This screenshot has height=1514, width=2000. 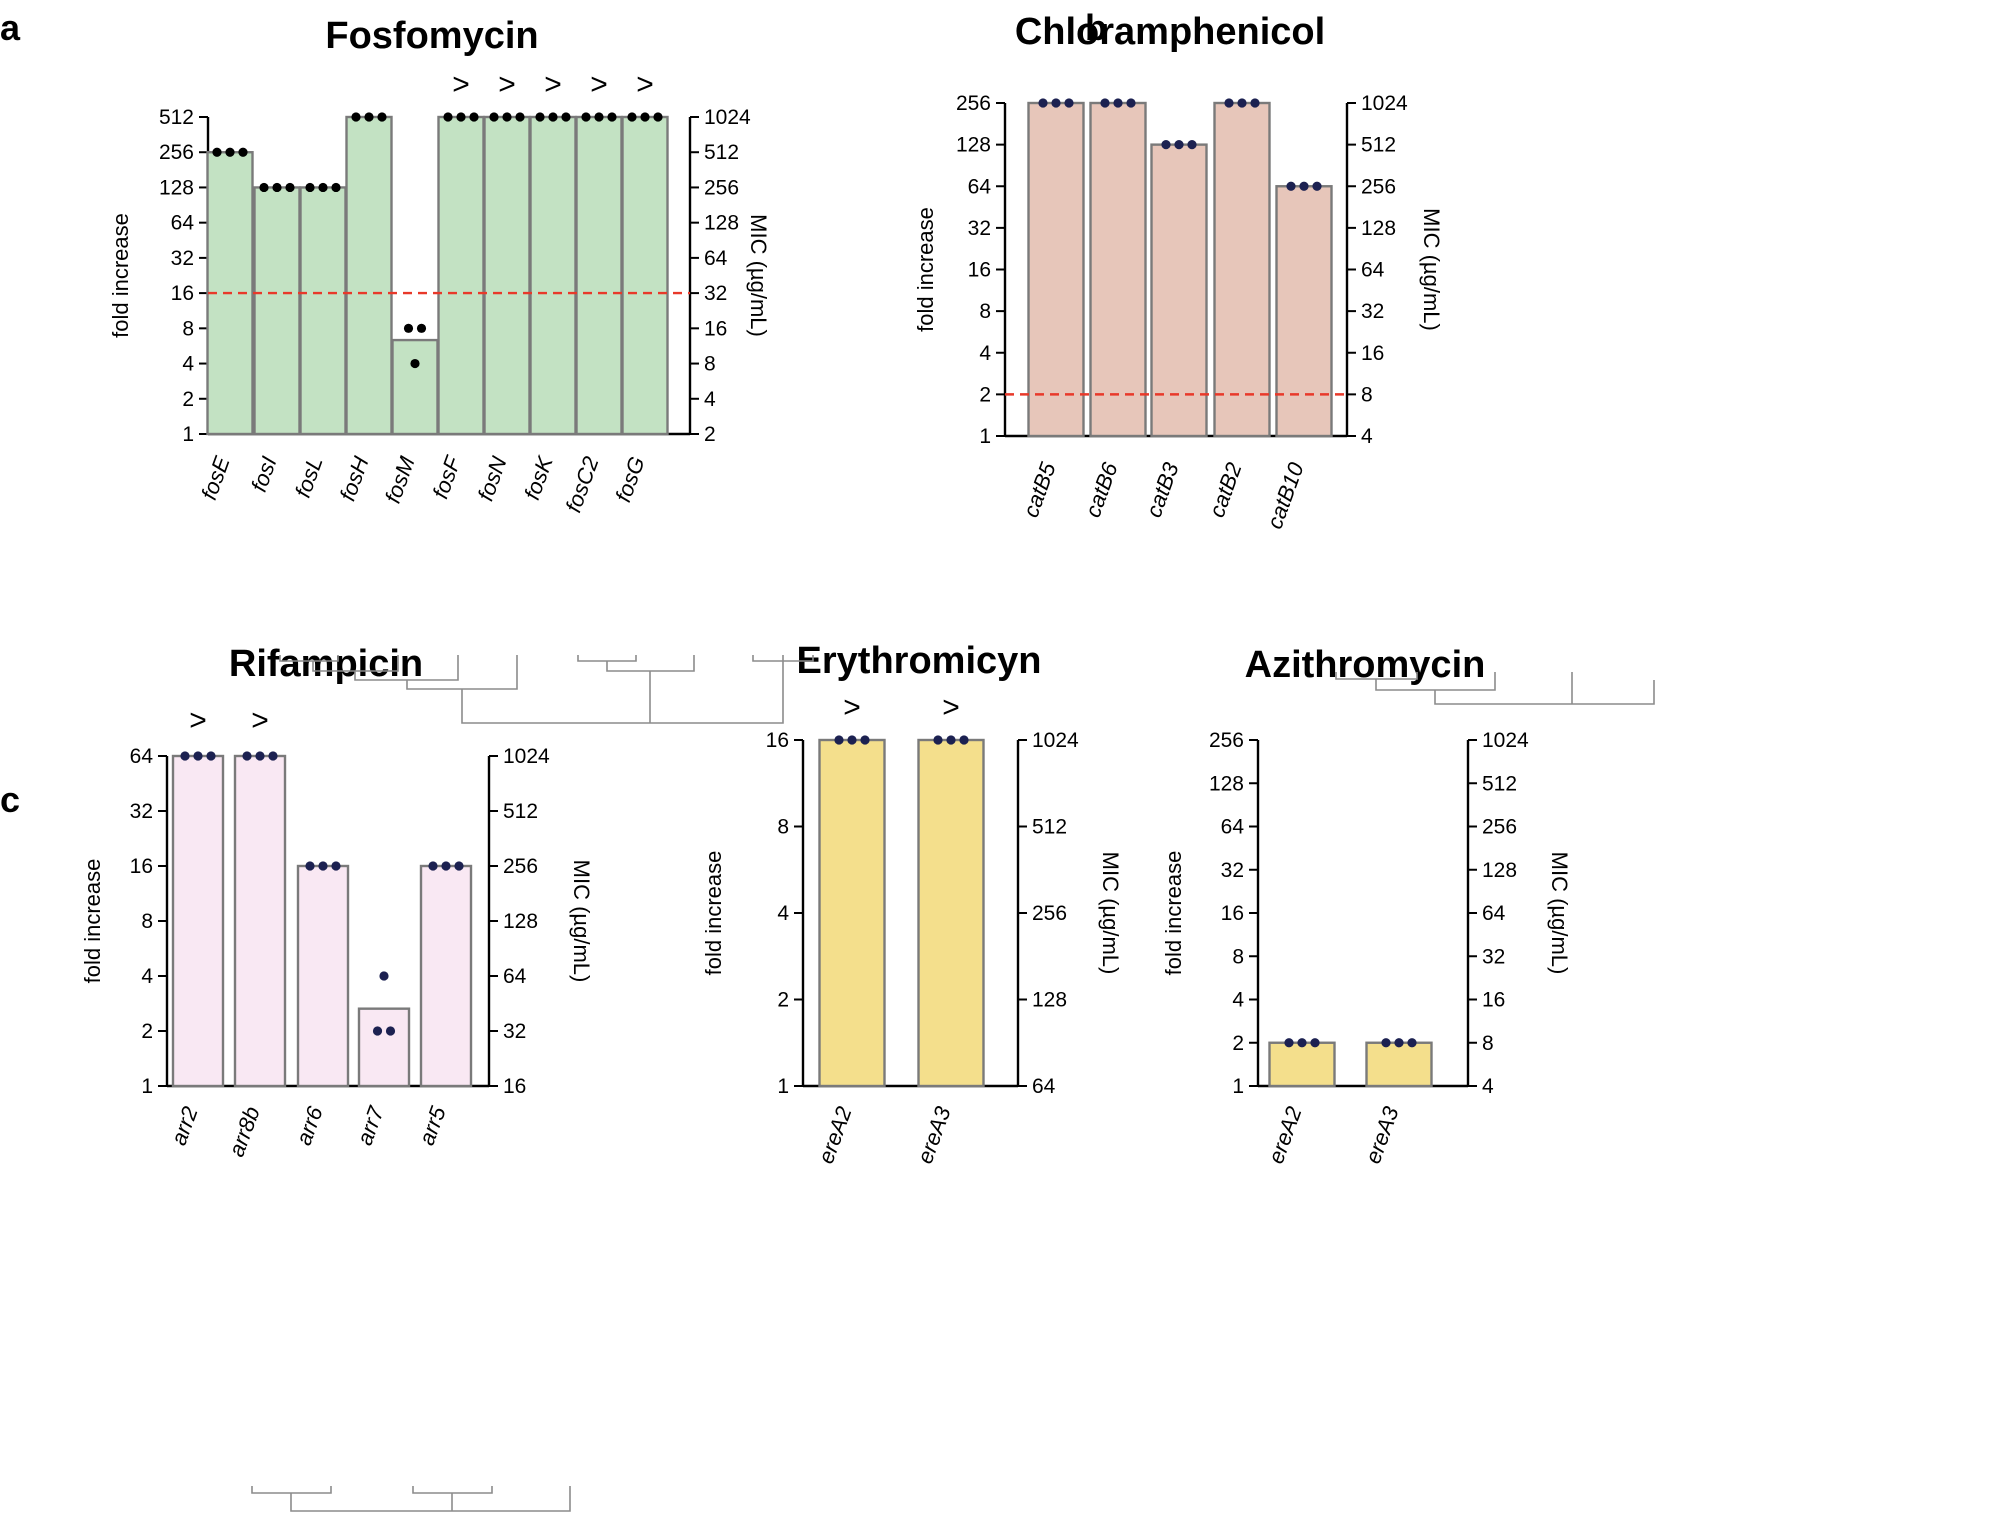 What do you see at coordinates (783, 1086) in the screenshot?
I see `y-tick-label: 1` at bounding box center [783, 1086].